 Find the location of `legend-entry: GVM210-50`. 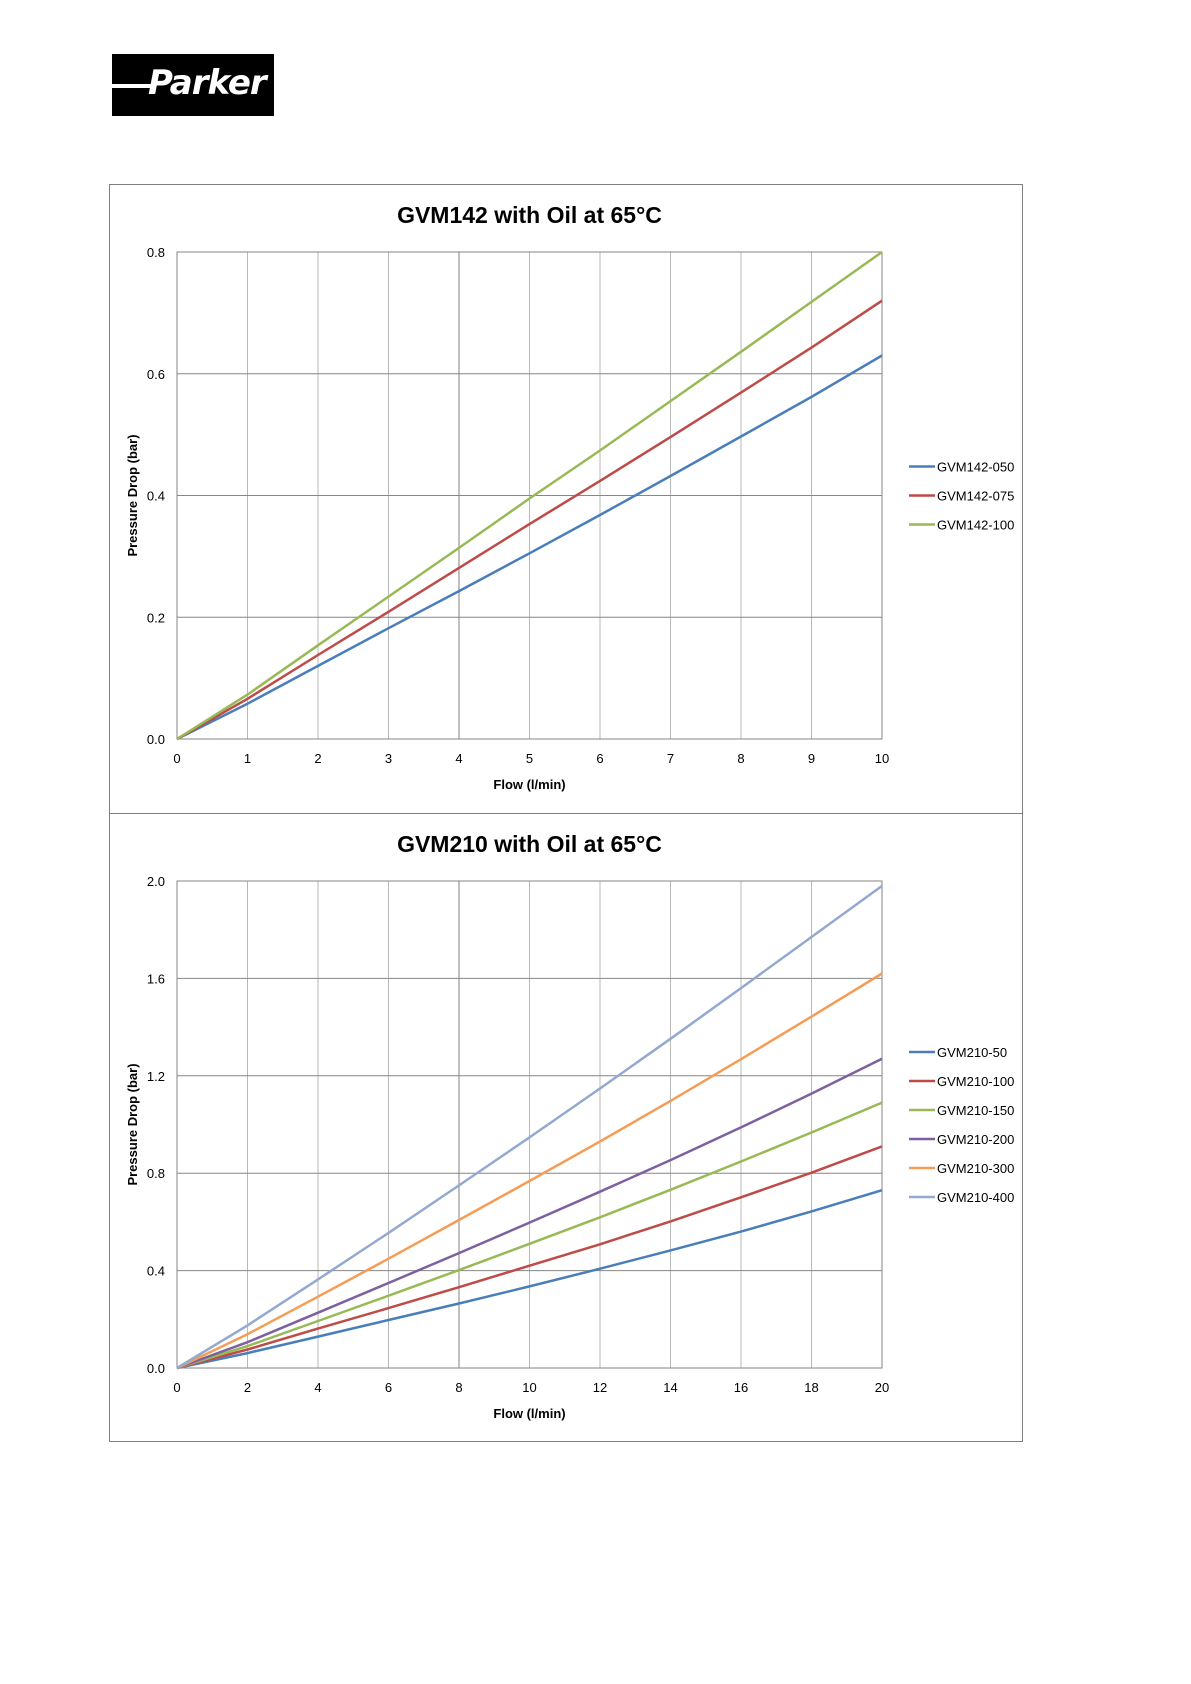

legend-entry: GVM210-50 is located at coordinates (972, 1052).